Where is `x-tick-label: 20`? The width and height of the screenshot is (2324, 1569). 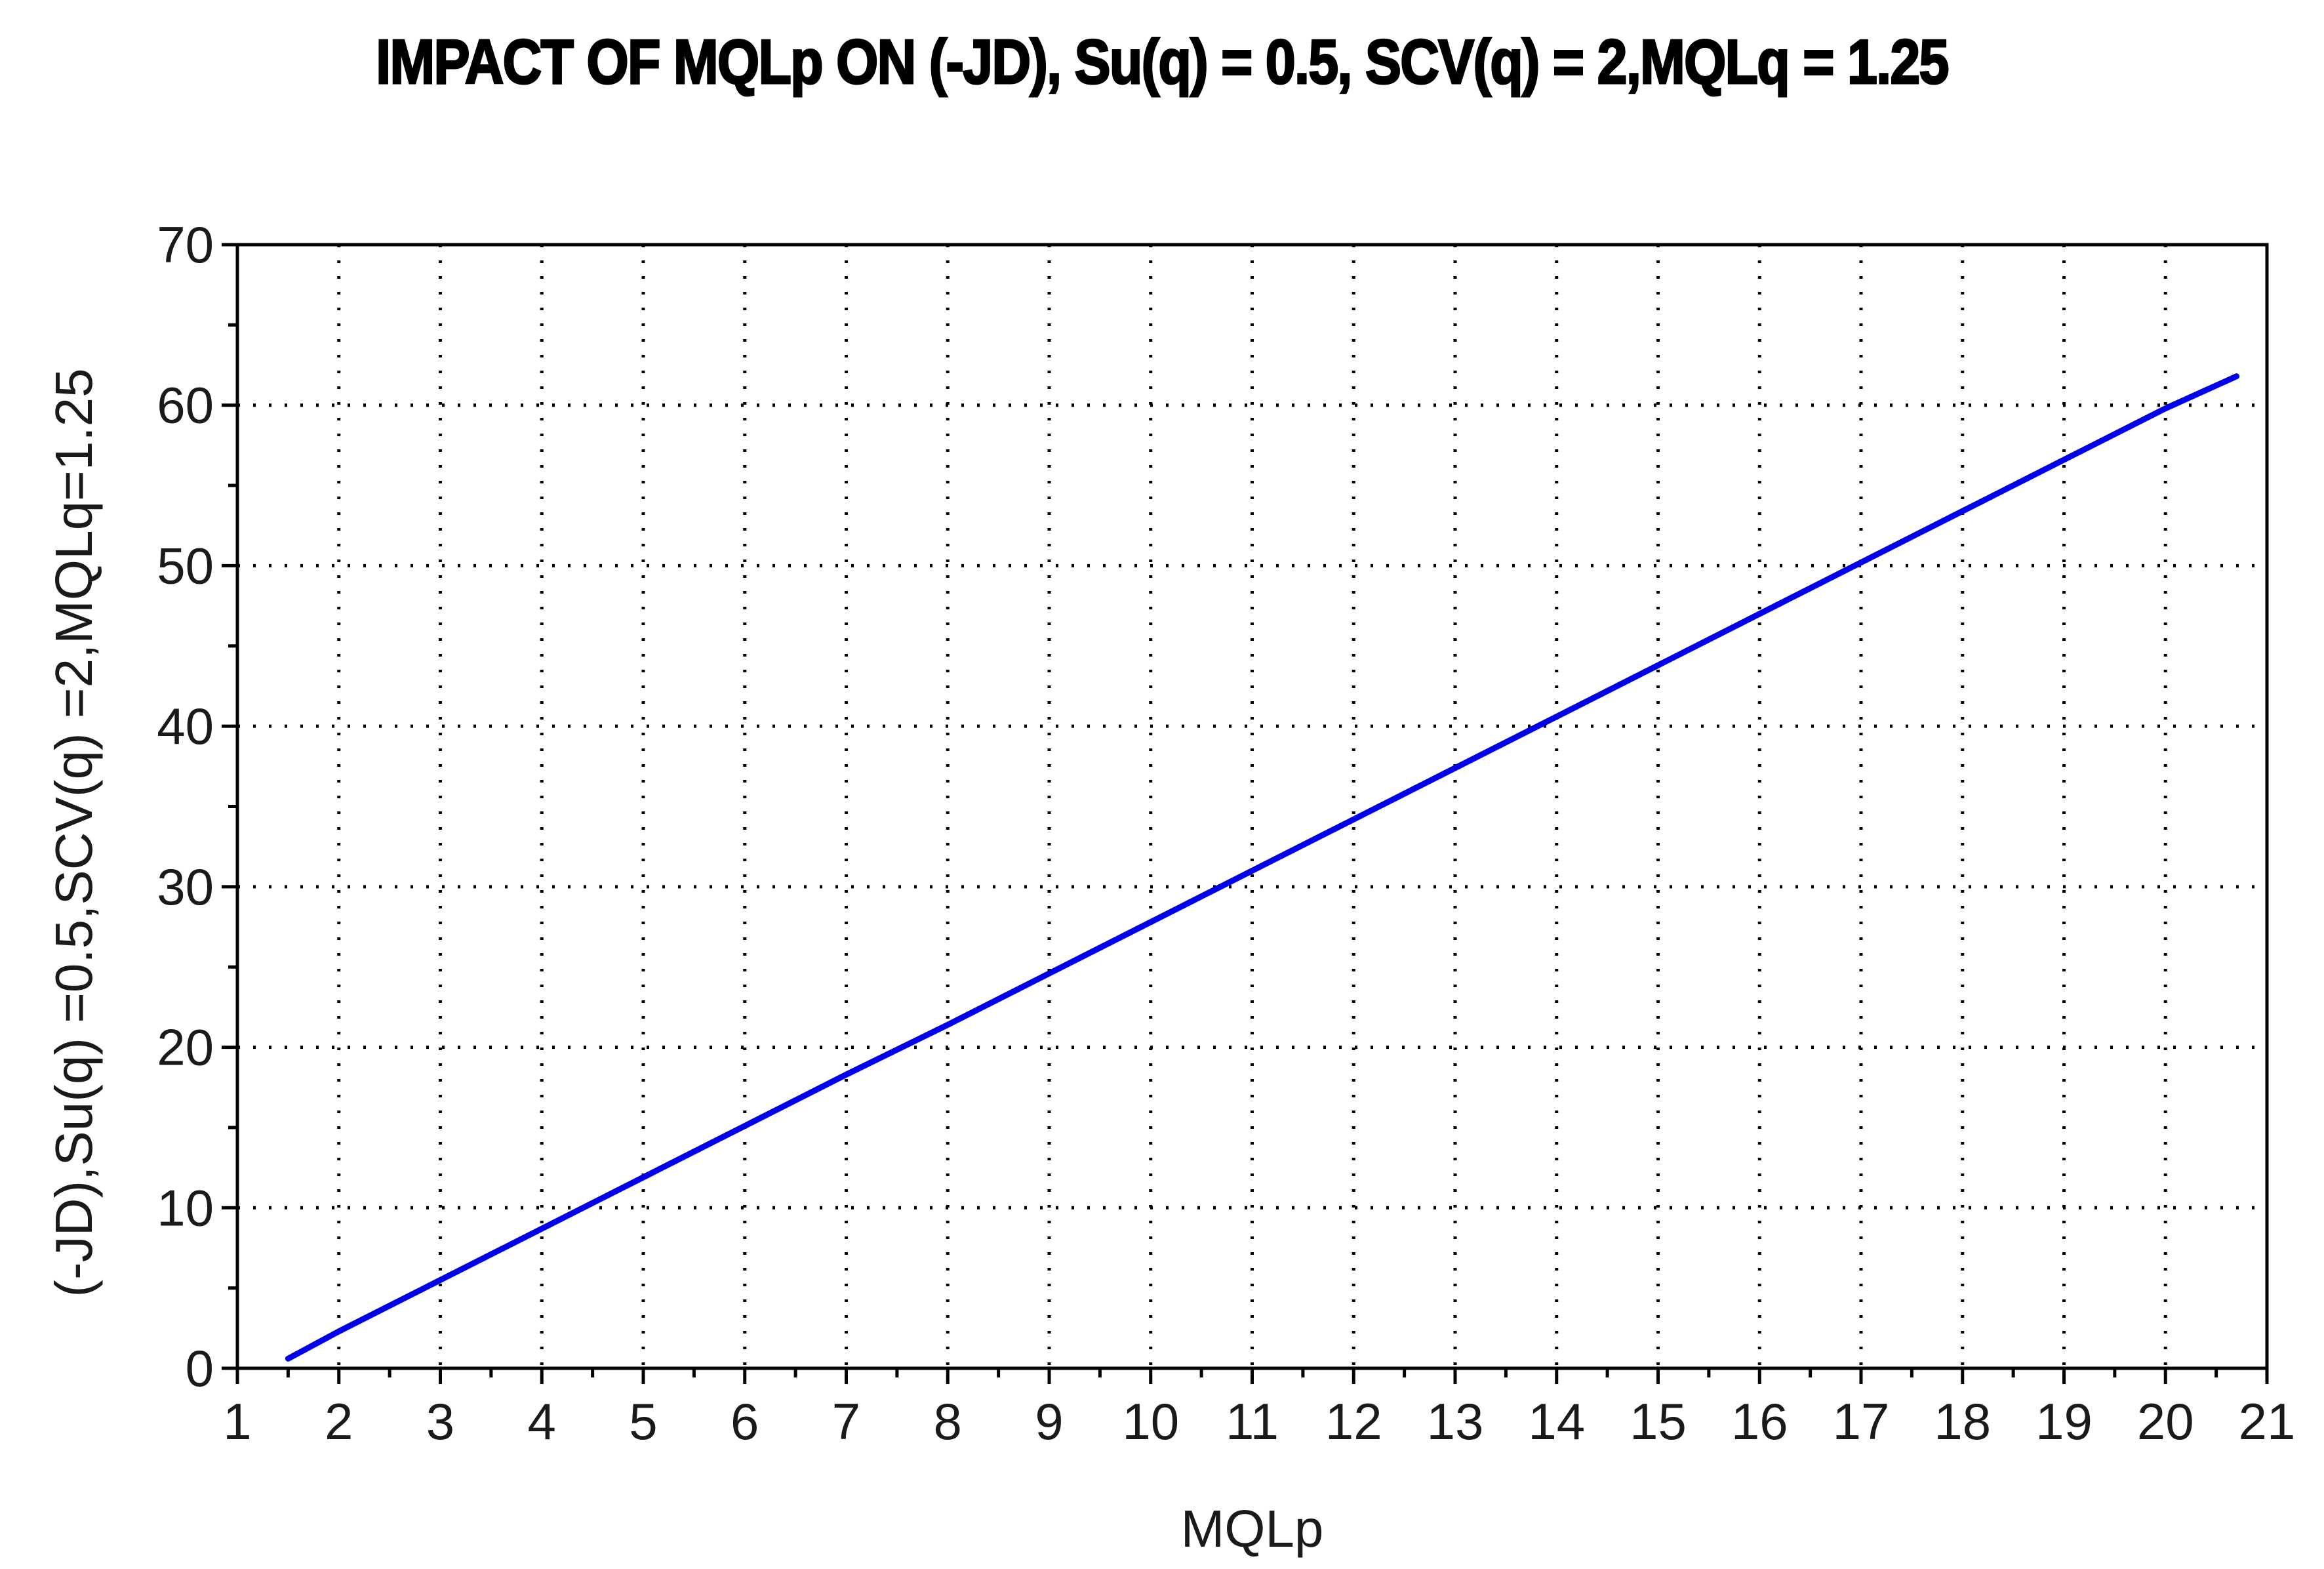 x-tick-label: 20 is located at coordinates (2165, 1421).